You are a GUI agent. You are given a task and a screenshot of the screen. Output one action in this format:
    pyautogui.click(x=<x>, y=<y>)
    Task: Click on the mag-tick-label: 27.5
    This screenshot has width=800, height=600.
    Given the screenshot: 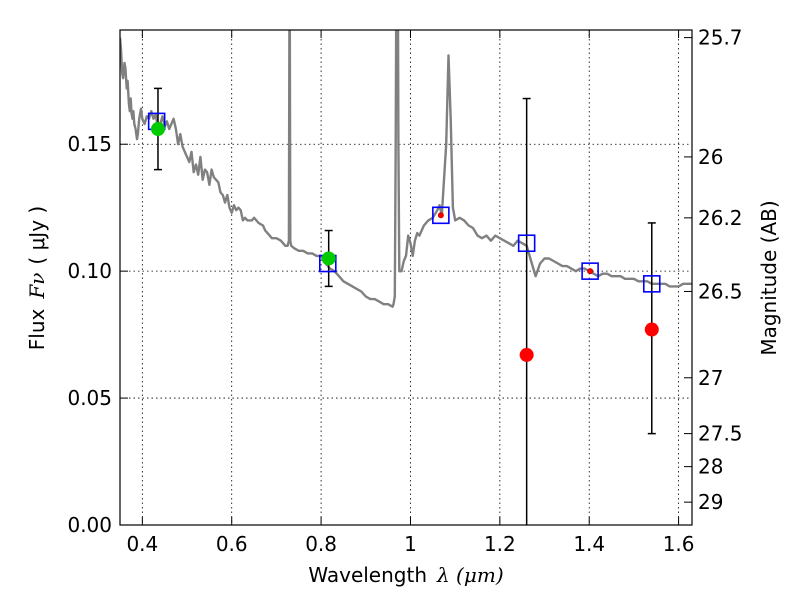 What is the action you would take?
    pyautogui.click(x=720, y=434)
    